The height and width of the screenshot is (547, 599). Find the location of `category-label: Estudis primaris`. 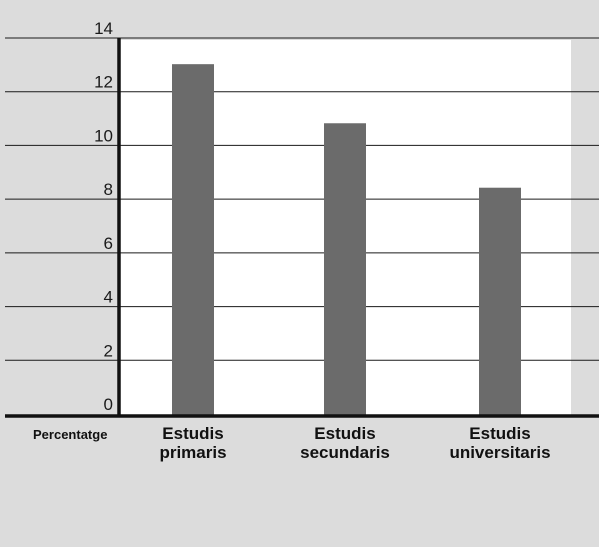

category-label: Estudis primaris is located at coordinates (192, 443).